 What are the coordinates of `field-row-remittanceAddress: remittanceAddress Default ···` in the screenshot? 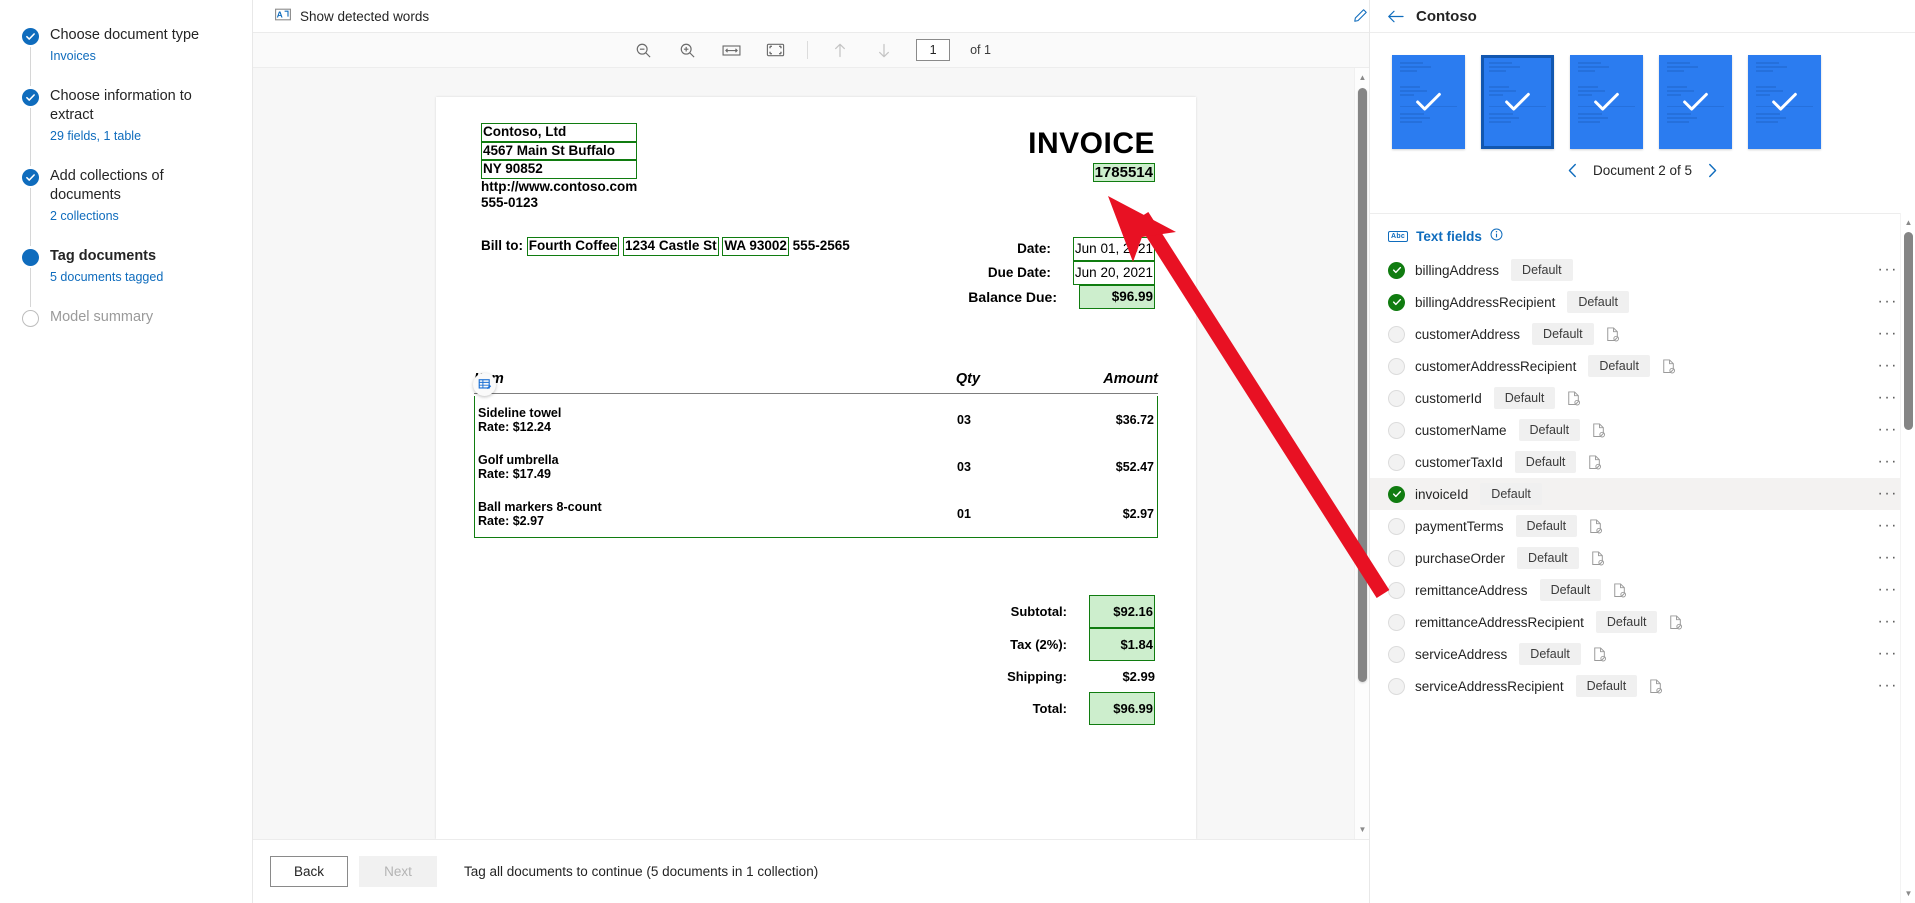 It's located at (1642, 590).